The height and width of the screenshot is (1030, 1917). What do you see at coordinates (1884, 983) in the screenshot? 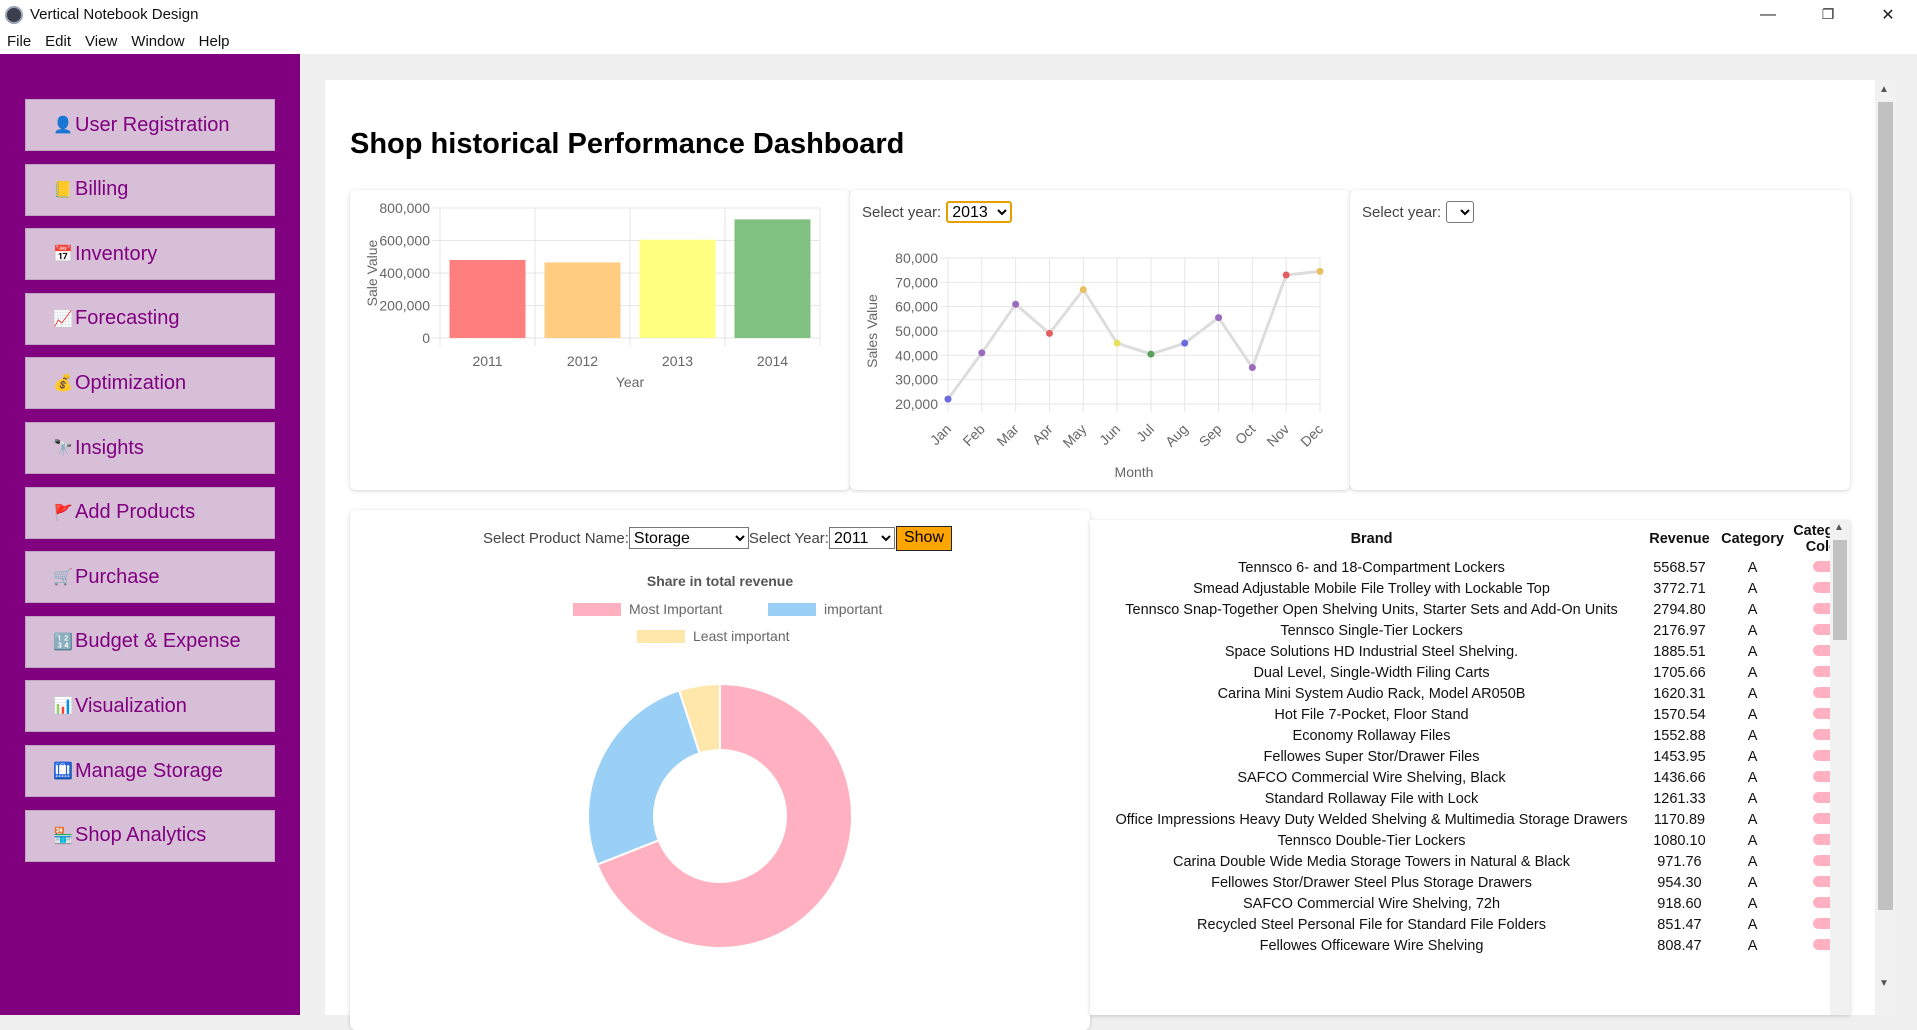
I see `page-scroll-down-icon: ▼` at bounding box center [1884, 983].